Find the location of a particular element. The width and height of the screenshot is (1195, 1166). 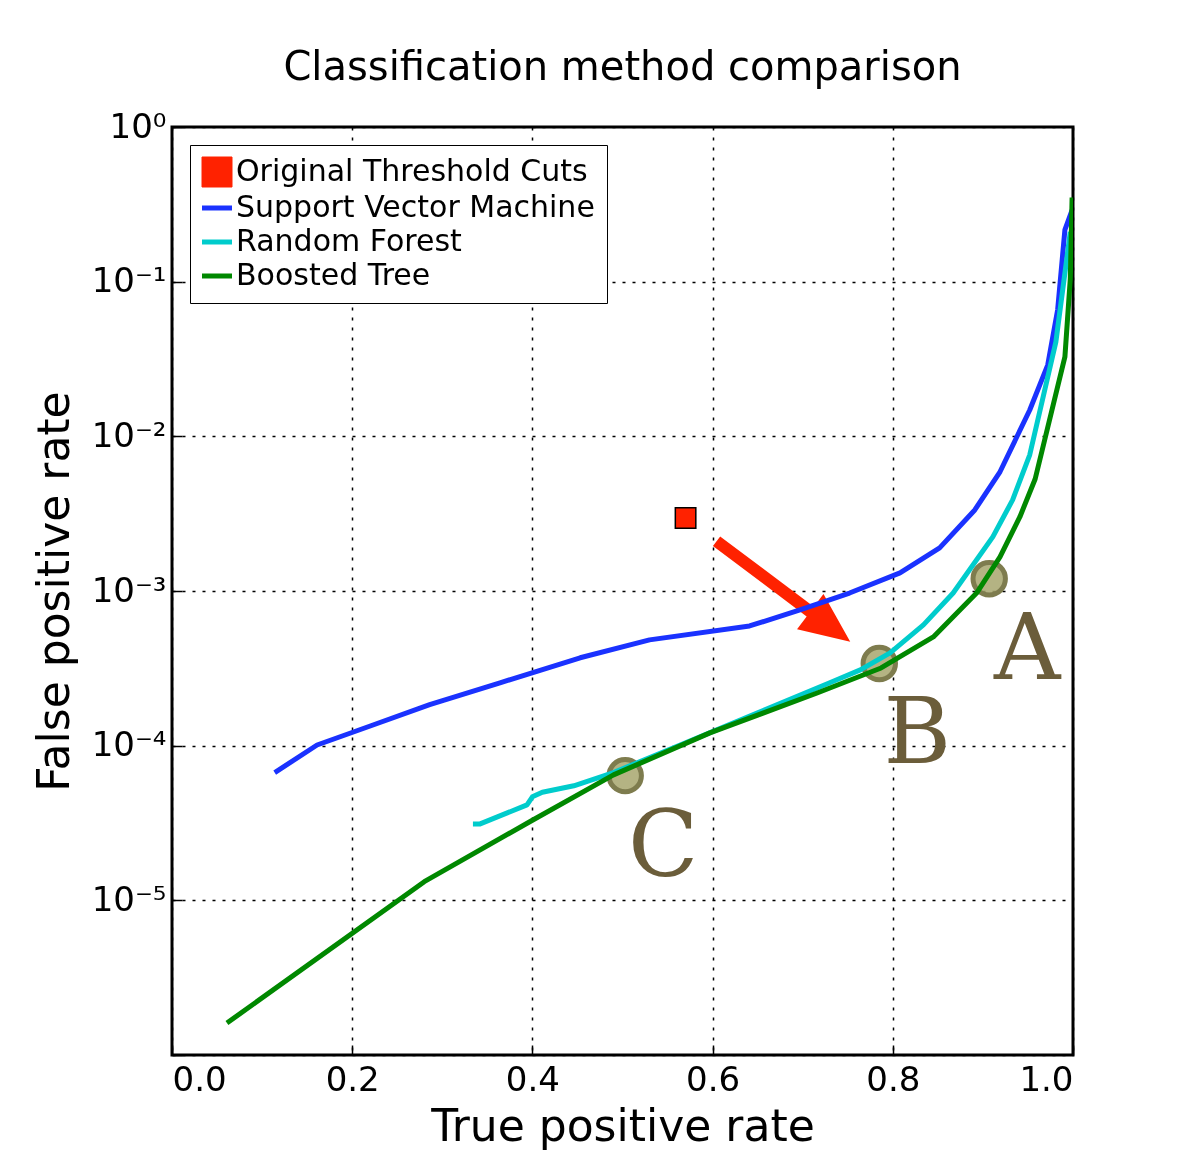

x-tick-label: 0.2 is located at coordinates (352, 1078).